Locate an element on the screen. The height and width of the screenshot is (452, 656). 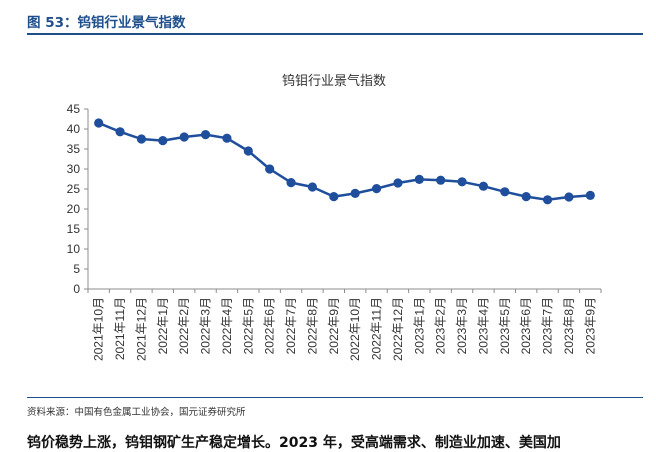
x-tick-label: 2022年10月 is located at coordinates (355, 329).